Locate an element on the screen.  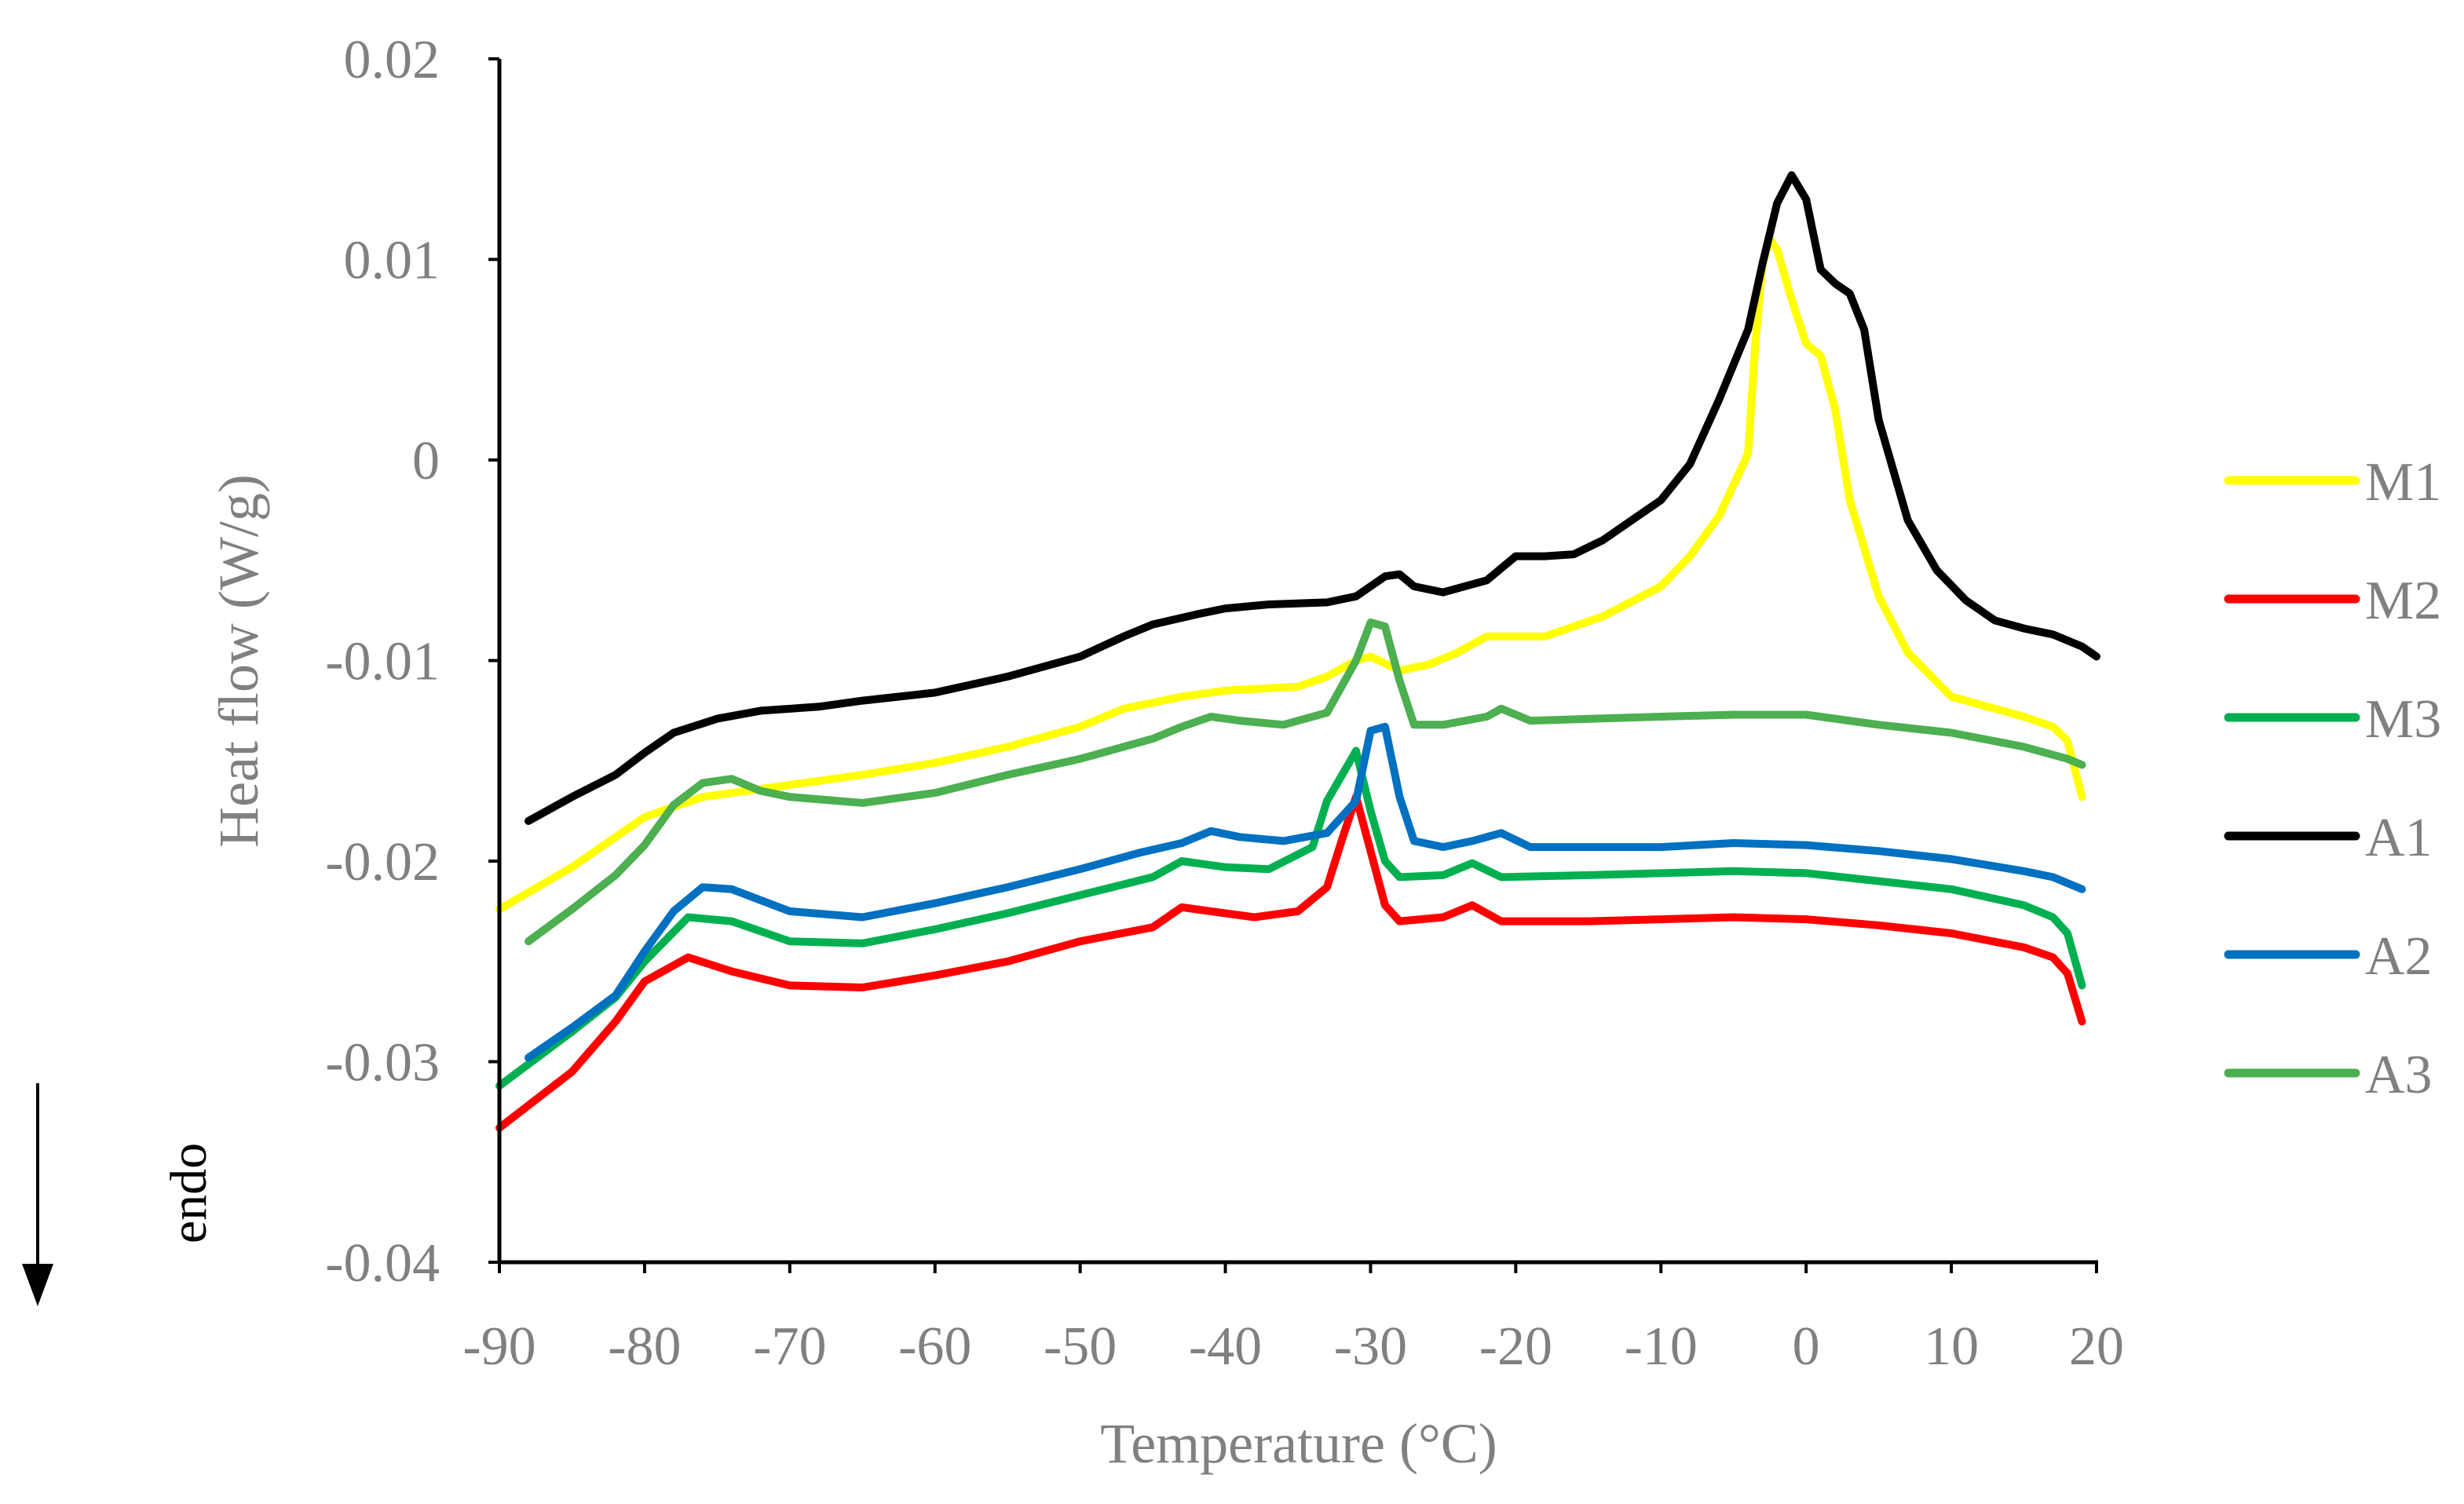
y-tick-label: 0.02 is located at coordinates (393, 60).